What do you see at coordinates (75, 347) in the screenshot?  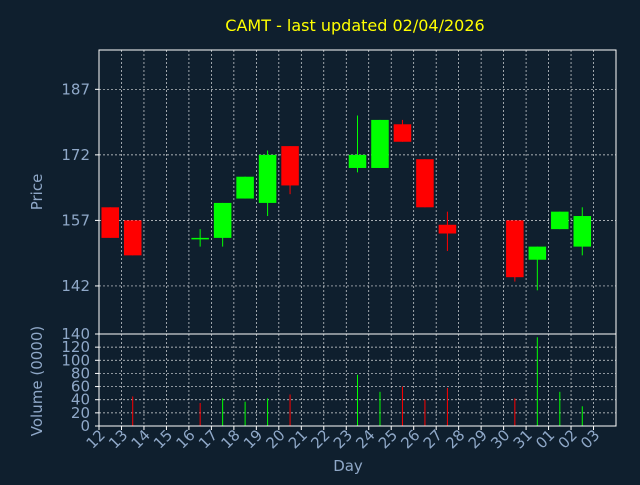 I see `volume-tick-label: 120` at bounding box center [75, 347].